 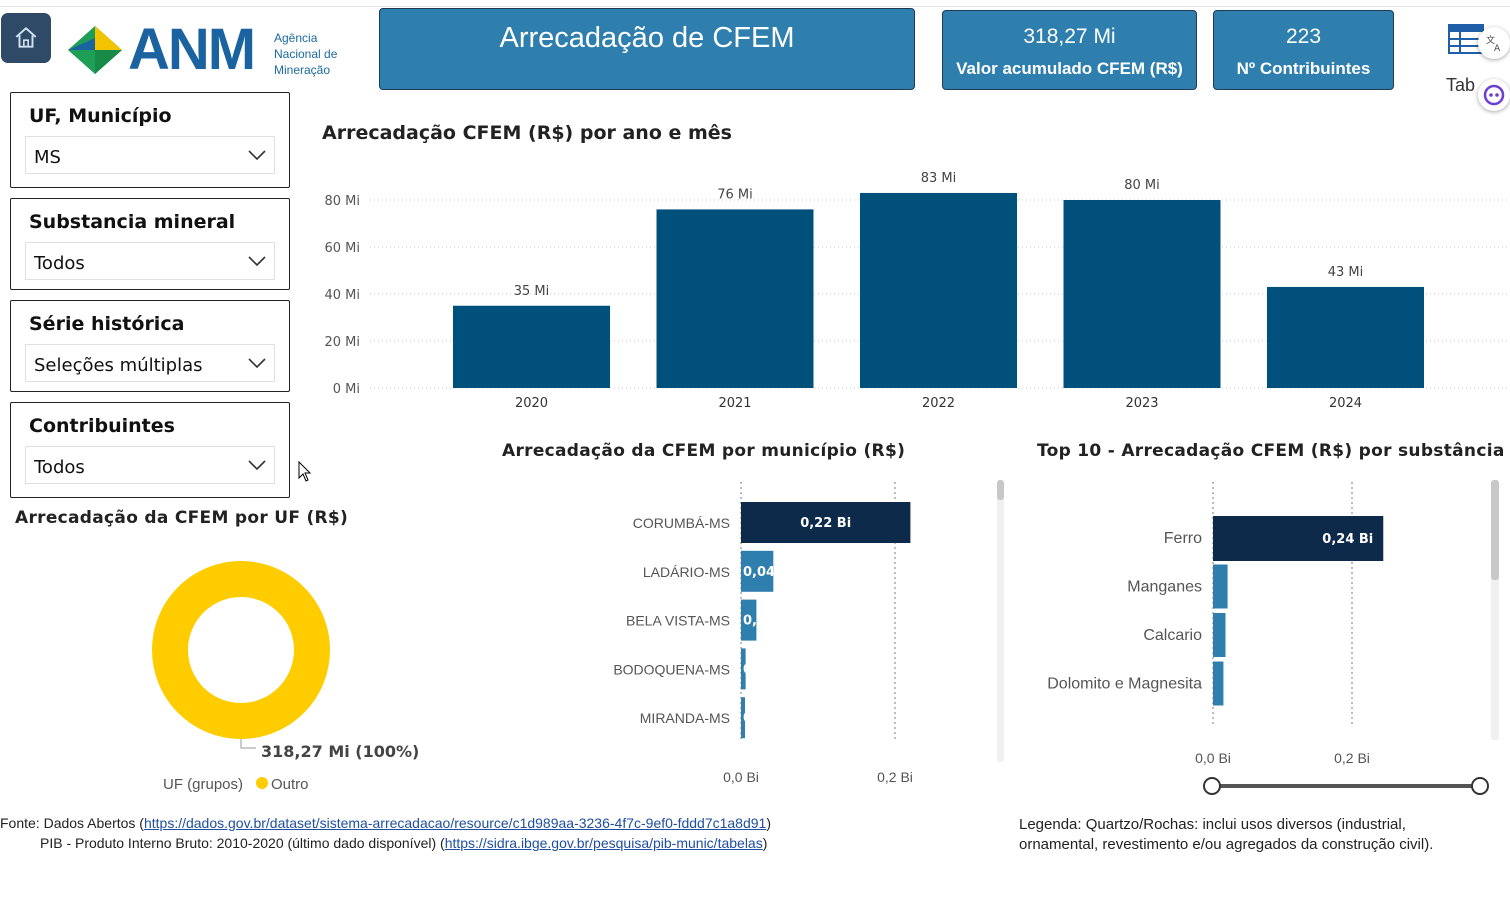 What do you see at coordinates (203, 784) in the screenshot?
I see `legend-title: UF (grupos)` at bounding box center [203, 784].